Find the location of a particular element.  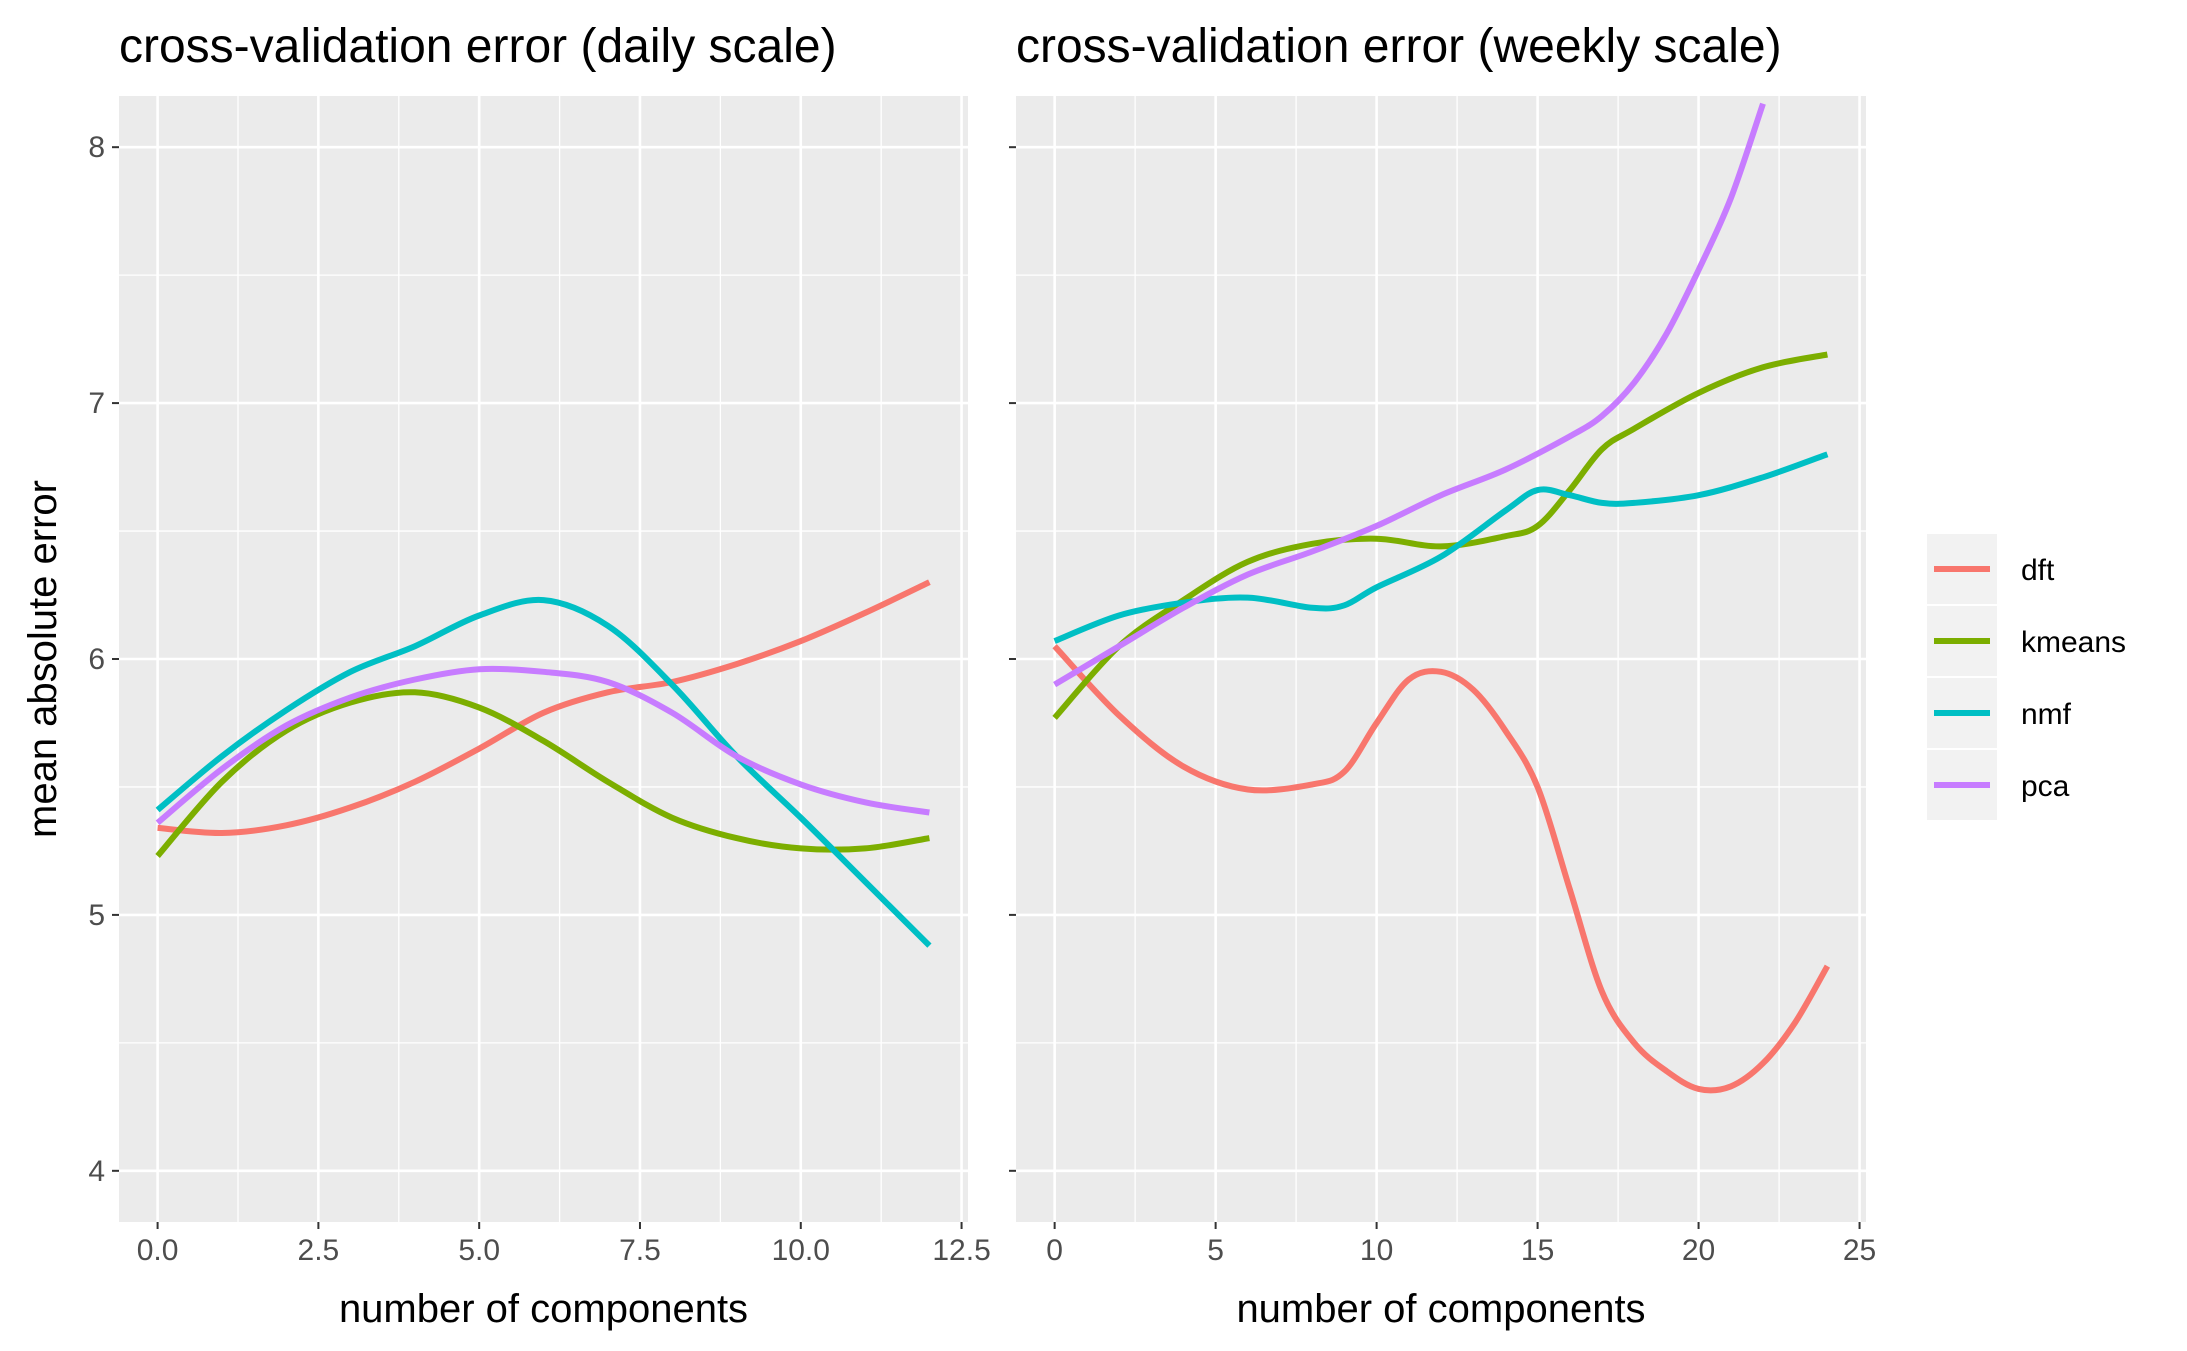

series-lines is located at coordinates (543, 763).